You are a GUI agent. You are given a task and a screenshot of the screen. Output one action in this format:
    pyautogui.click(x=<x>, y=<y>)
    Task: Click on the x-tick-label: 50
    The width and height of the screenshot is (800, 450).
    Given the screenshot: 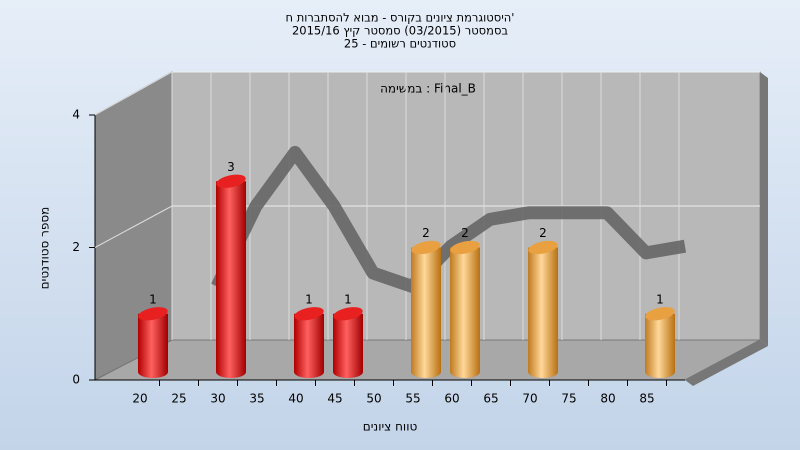 What is the action you would take?
    pyautogui.click(x=373, y=399)
    